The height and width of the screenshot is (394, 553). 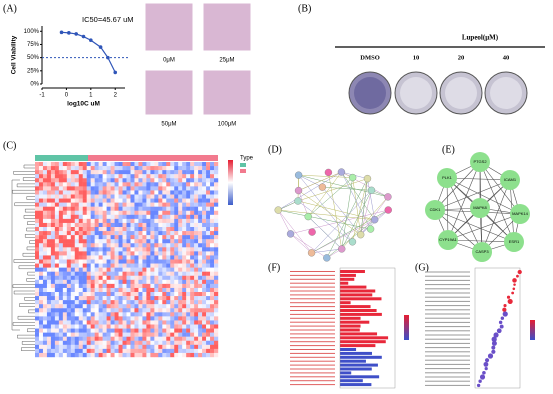 I want to click on point, so click(x=108, y=57).